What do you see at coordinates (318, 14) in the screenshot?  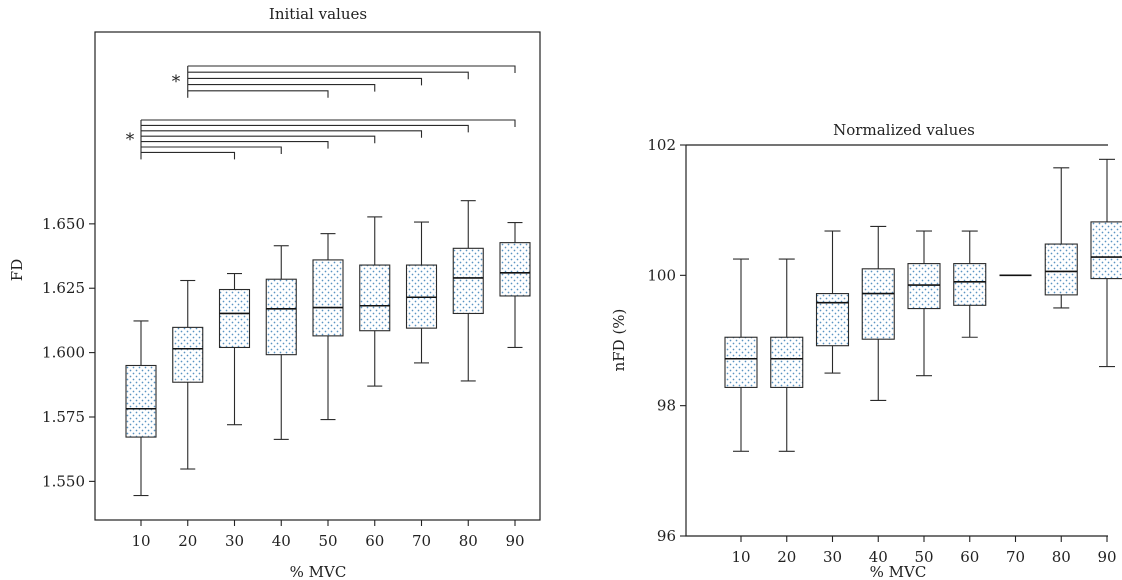 I see `chart-title: Initial values` at bounding box center [318, 14].